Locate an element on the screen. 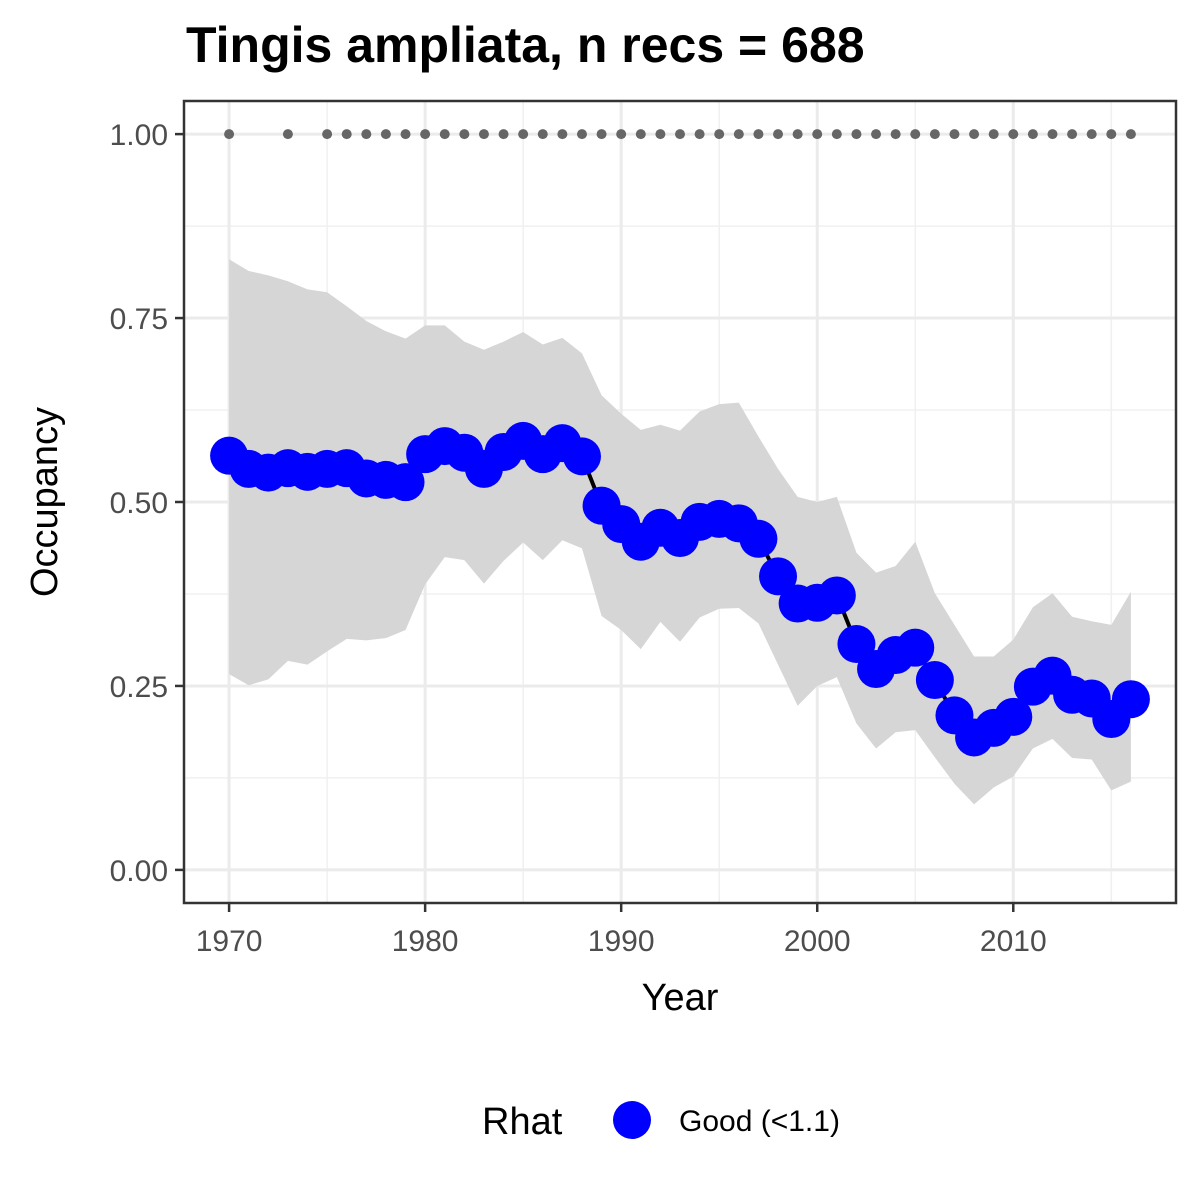 The height and width of the screenshot is (1200, 1200). record-dots-group is located at coordinates (680, 134).